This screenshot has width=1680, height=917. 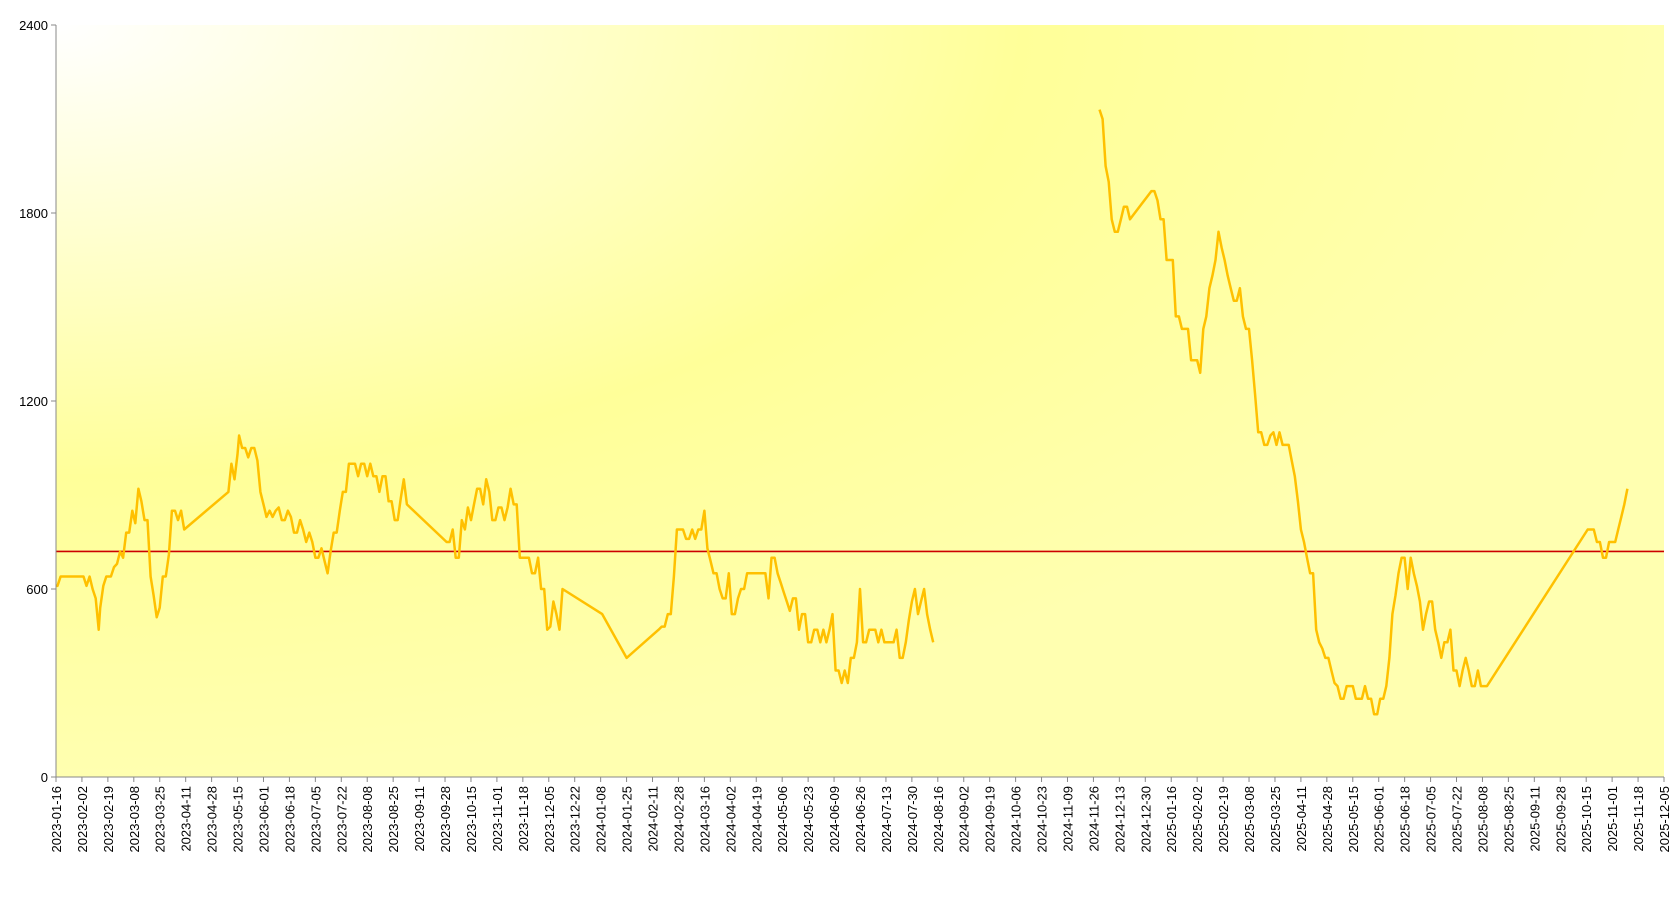 I want to click on series-line-segment, so click(x=495, y=559).